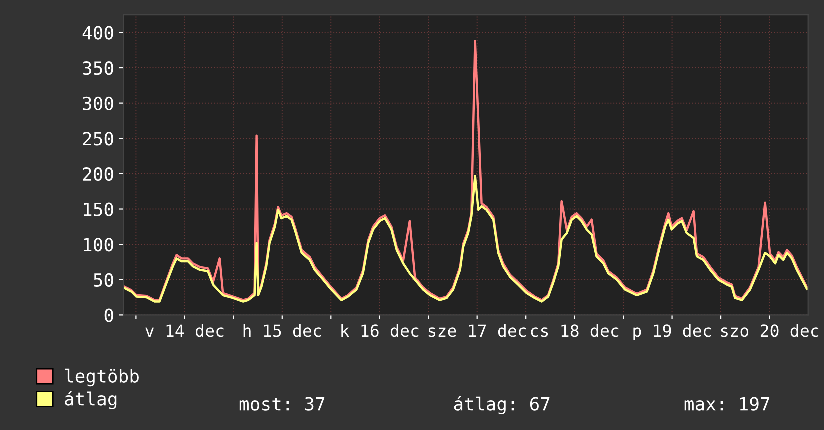 The height and width of the screenshot is (430, 824). Describe the element at coordinates (104, 280) in the screenshot. I see `y-tick-label: 50` at that location.